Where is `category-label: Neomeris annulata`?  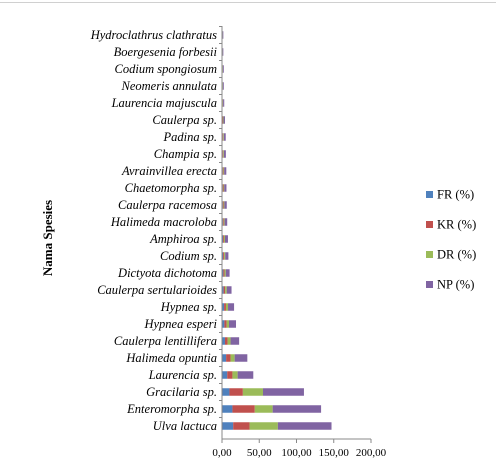
category-label: Neomeris annulata is located at coordinates (169, 86).